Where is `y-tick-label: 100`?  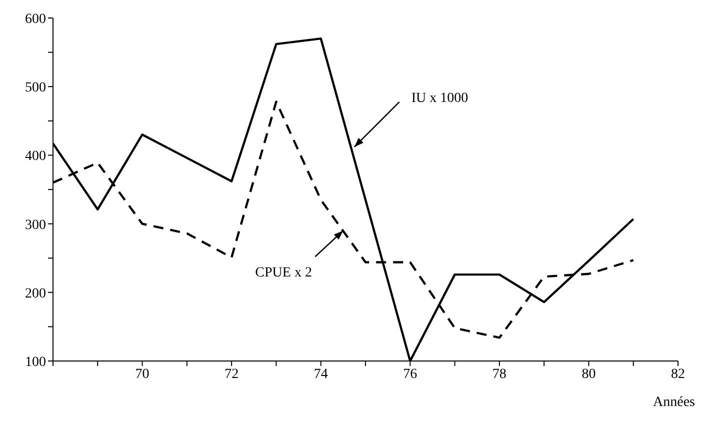
y-tick-label: 100 is located at coordinates (35, 362).